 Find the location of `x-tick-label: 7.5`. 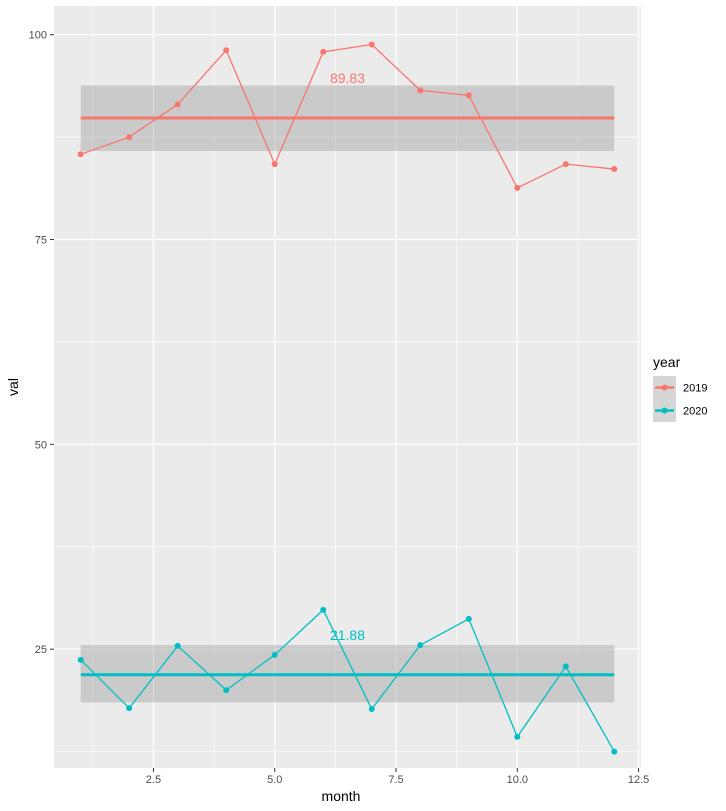

x-tick-label: 7.5 is located at coordinates (395, 780).